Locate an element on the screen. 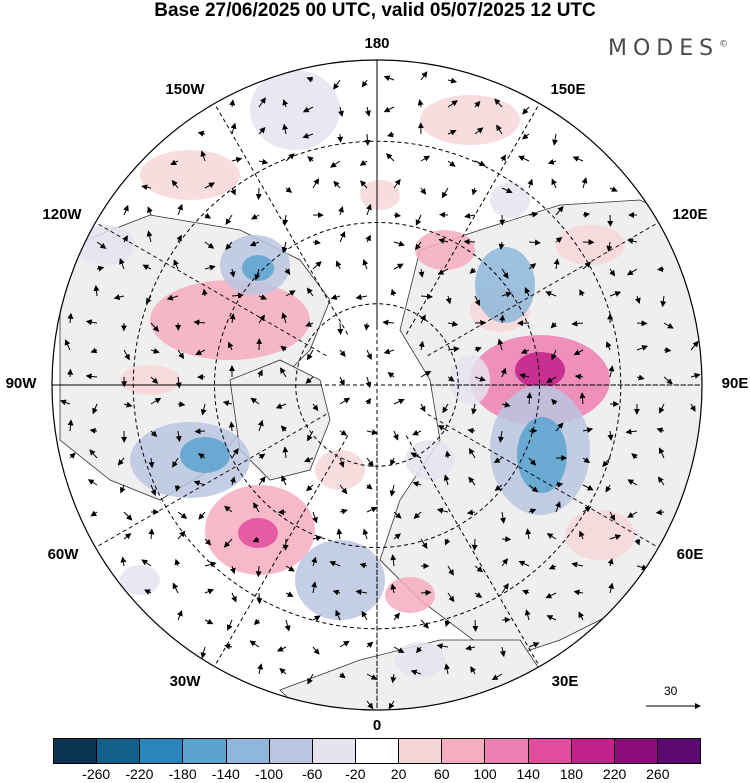 This screenshot has width=750, height=783. reference-vector-label: 30 is located at coordinates (671, 691).